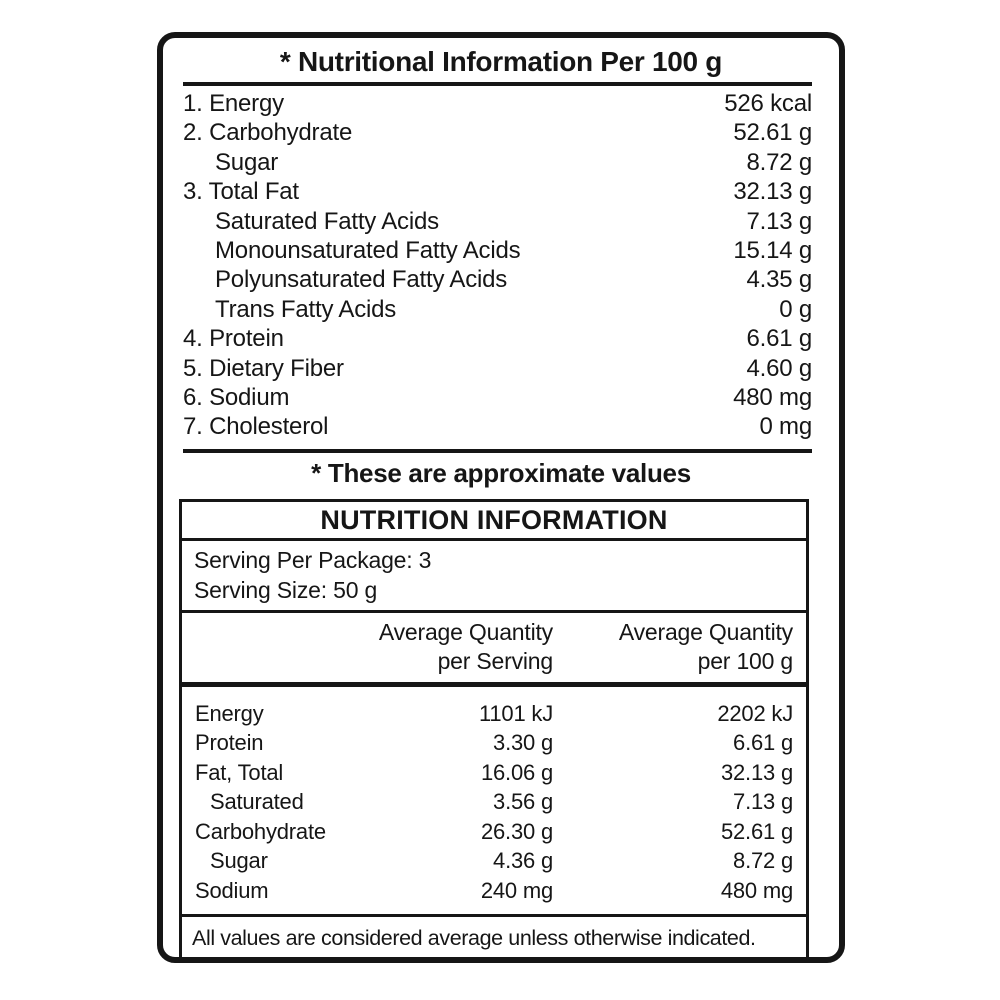 This screenshot has width=1000, height=1000. What do you see at coordinates (236, 398) in the screenshot?
I see `nutrient-label: 6. Sodium` at bounding box center [236, 398].